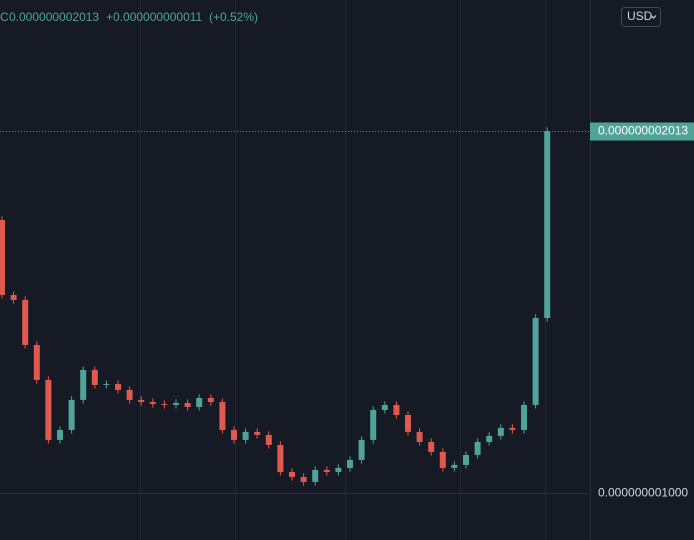 The height and width of the screenshot is (540, 694). I want to click on currency-button, so click(641, 17).